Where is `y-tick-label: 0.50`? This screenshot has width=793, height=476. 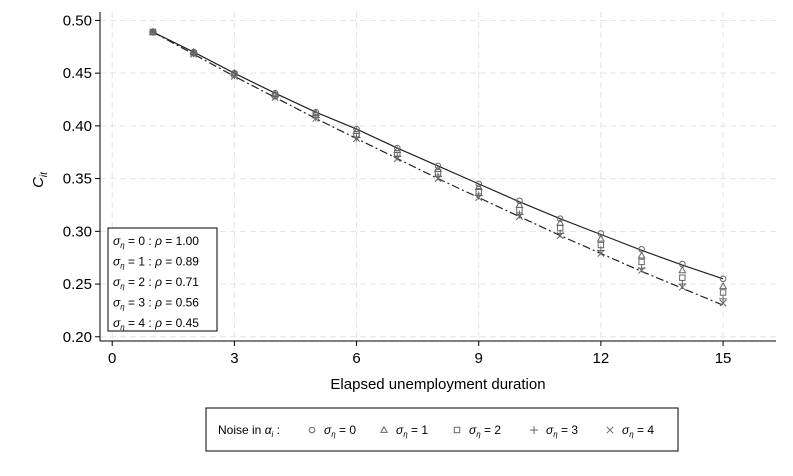
y-tick-label: 0.50 is located at coordinates (77, 20).